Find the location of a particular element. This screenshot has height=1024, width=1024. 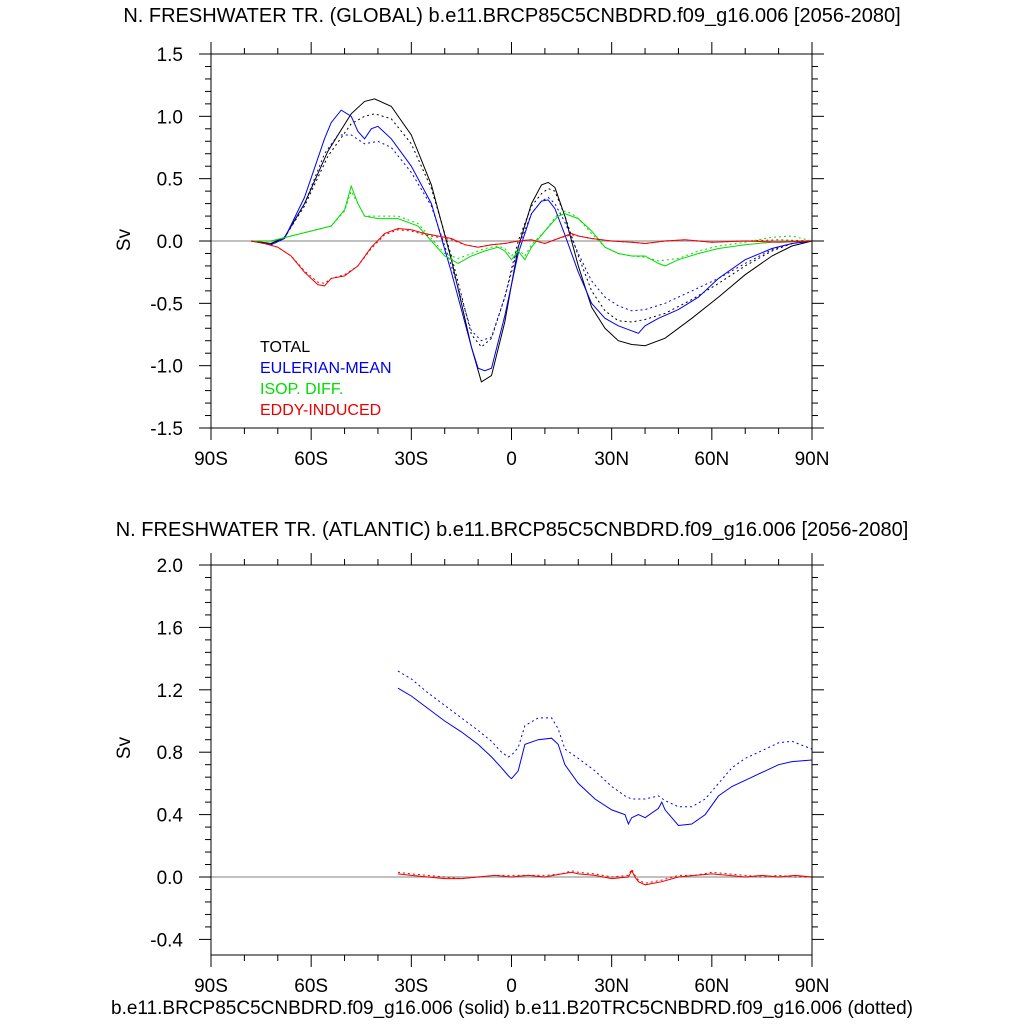

y-tick-label: 1.2 is located at coordinates (170, 691).